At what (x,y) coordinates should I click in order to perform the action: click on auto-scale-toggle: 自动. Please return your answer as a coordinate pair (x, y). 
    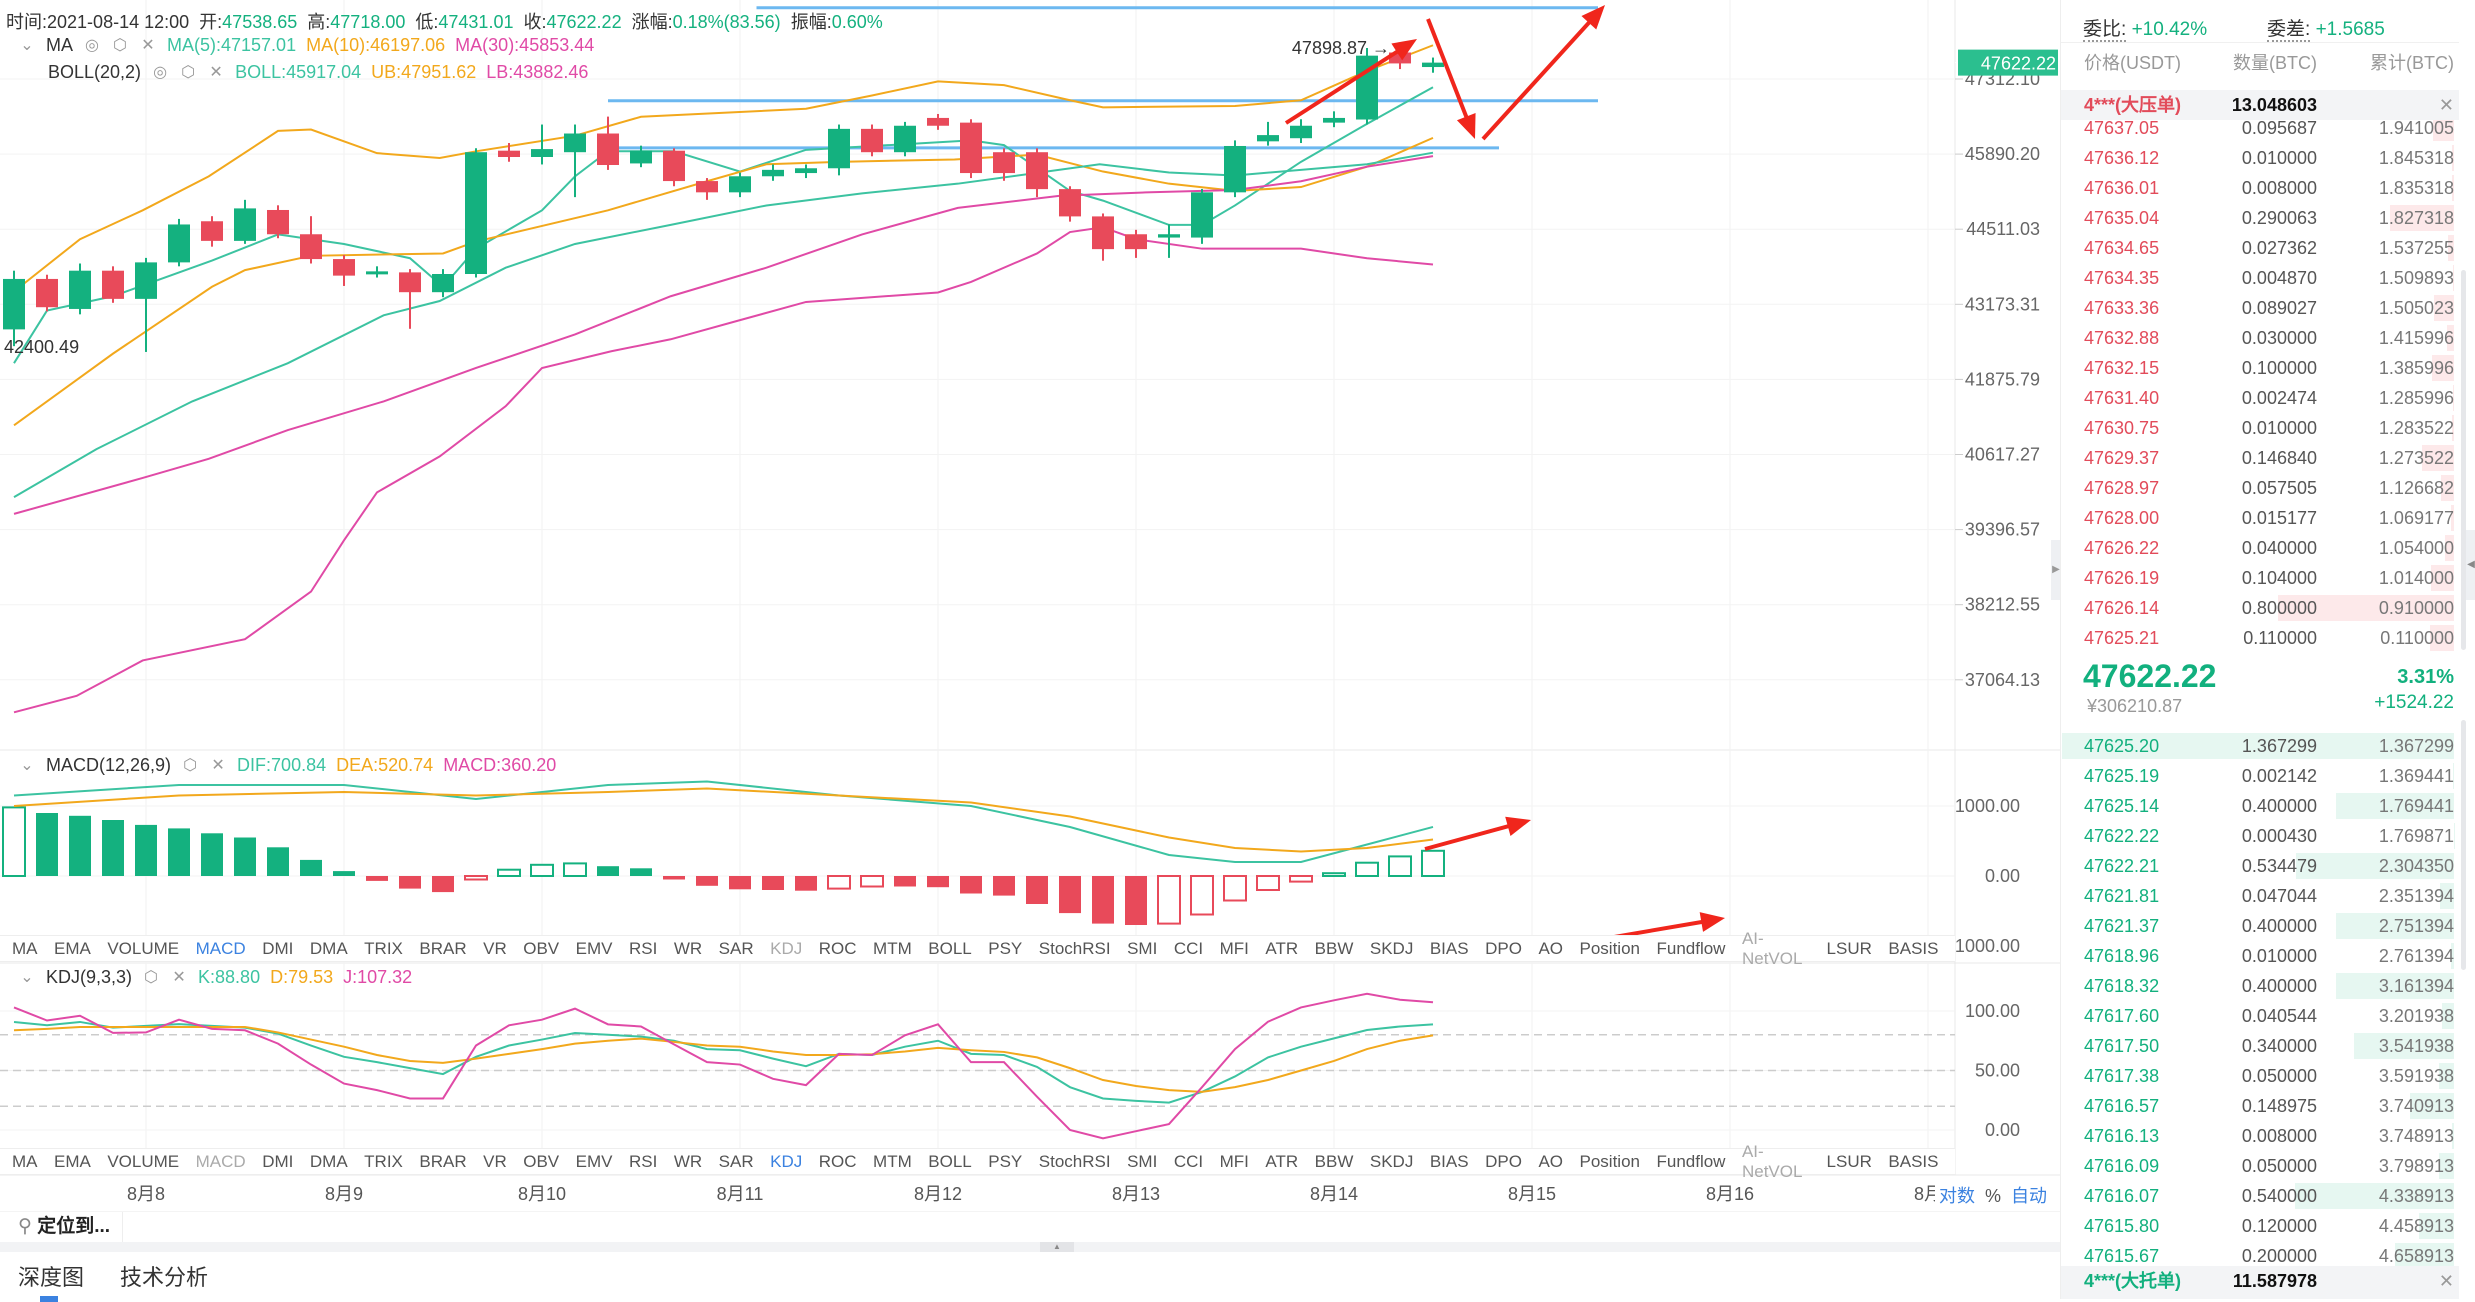
    Looking at the image, I should click on (2029, 1196).